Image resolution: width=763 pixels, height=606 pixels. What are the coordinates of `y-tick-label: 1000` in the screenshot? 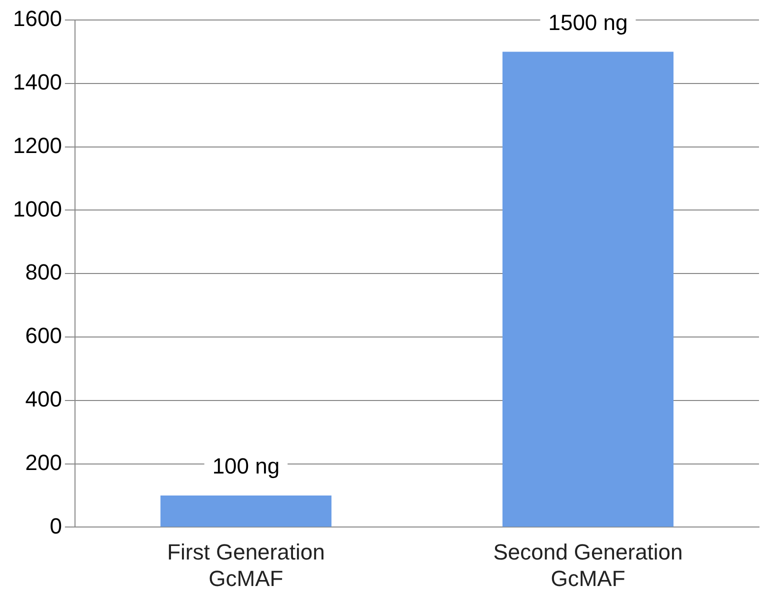 It's located at (37, 209).